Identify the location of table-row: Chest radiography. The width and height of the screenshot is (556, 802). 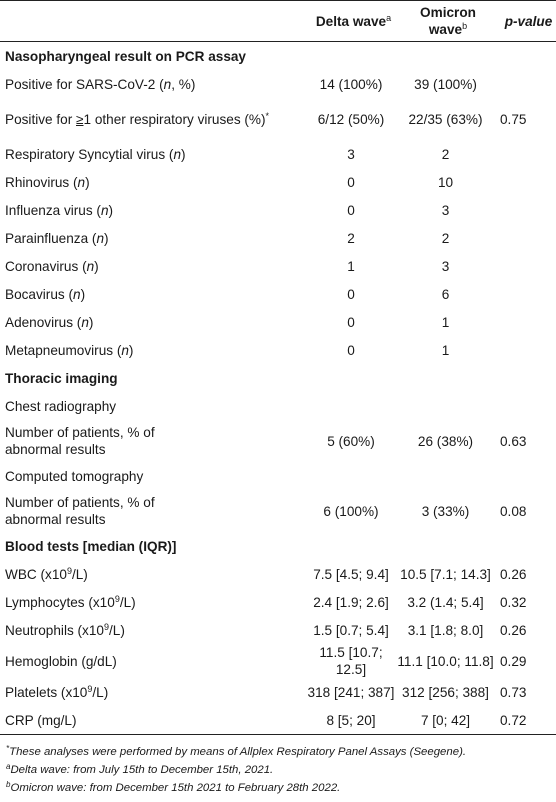
(278, 406).